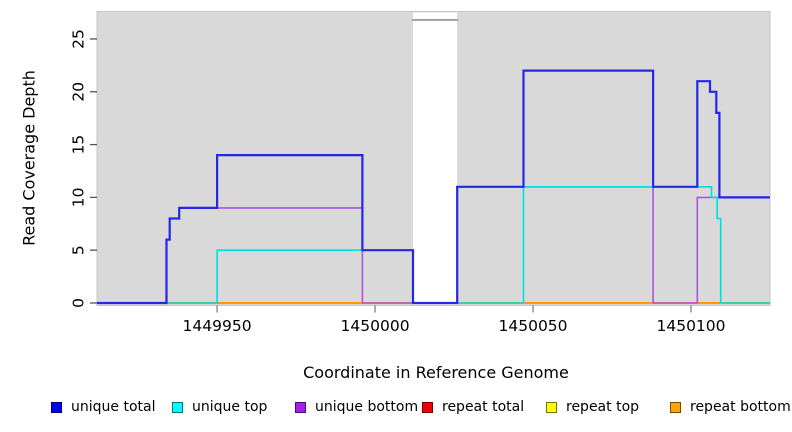 Image resolution: width=792 pixels, height=432 pixels. Describe the element at coordinates (79, 303) in the screenshot. I see `y-tick-label: 0` at that location.